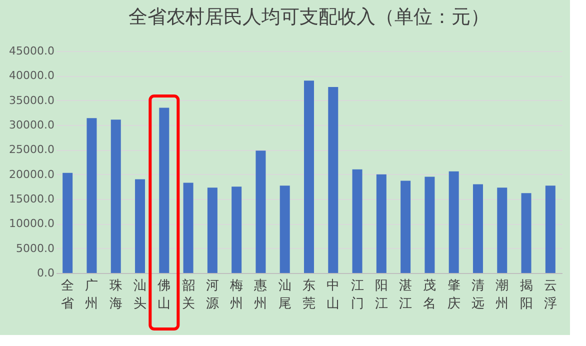 Image resolution: width=586 pixels, height=346 pixels. What do you see at coordinates (31, 51) in the screenshot?
I see `y-tick-label: 45000.0` at bounding box center [31, 51].